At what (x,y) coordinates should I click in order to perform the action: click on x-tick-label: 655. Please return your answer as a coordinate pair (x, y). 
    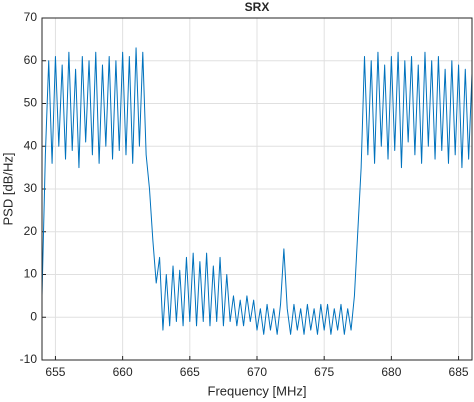
    Looking at the image, I should click on (55, 372).